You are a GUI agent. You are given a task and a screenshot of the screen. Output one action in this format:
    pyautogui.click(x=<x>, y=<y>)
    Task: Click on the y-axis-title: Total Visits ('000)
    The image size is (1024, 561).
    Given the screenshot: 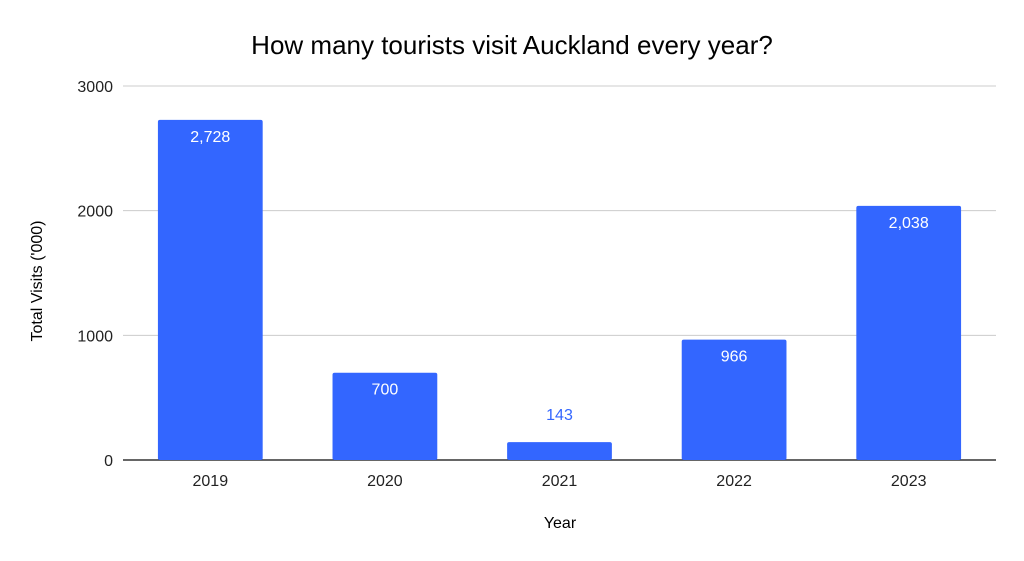 What is the action you would take?
    pyautogui.click(x=37, y=280)
    